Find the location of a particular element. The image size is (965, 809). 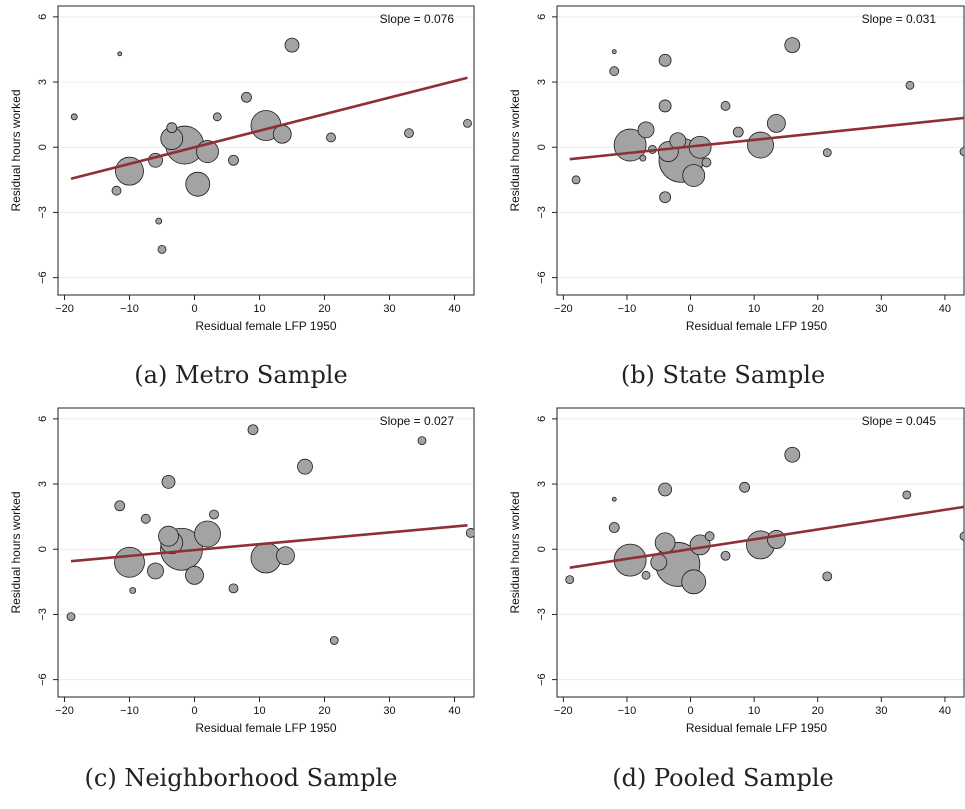

caption-neighborhood: (c) Neighborhood Sample is located at coordinates (241, 778).